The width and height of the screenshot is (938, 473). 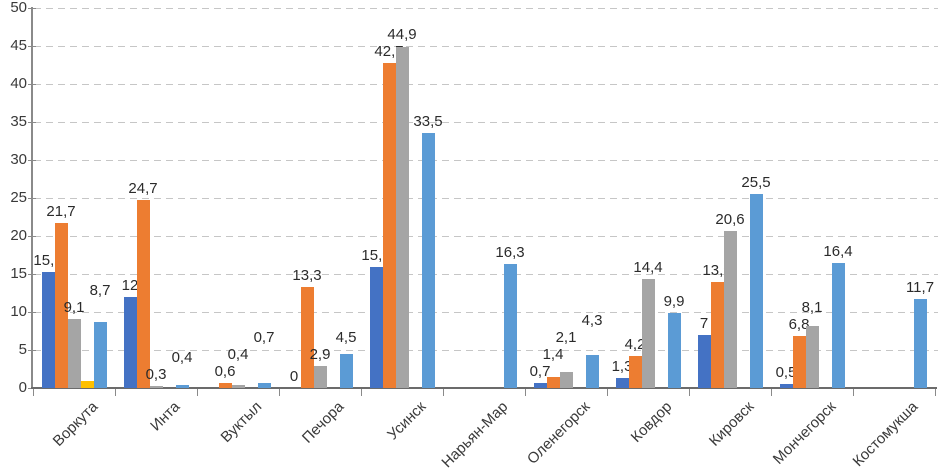 I want to click on y-axis, so click(x=32, y=198).